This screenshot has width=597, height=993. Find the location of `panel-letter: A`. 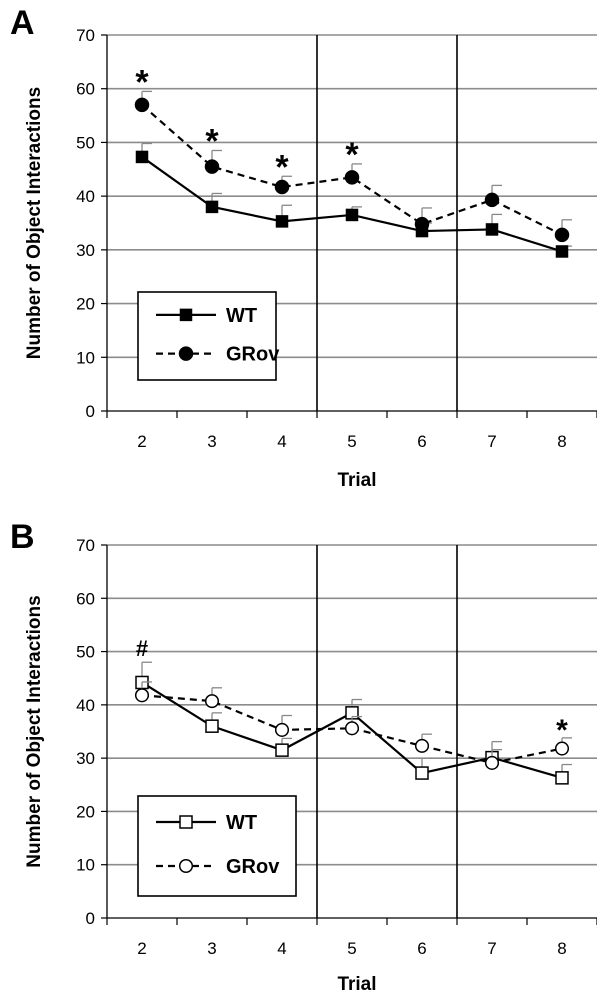

panel-letter: A is located at coordinates (22, 23).